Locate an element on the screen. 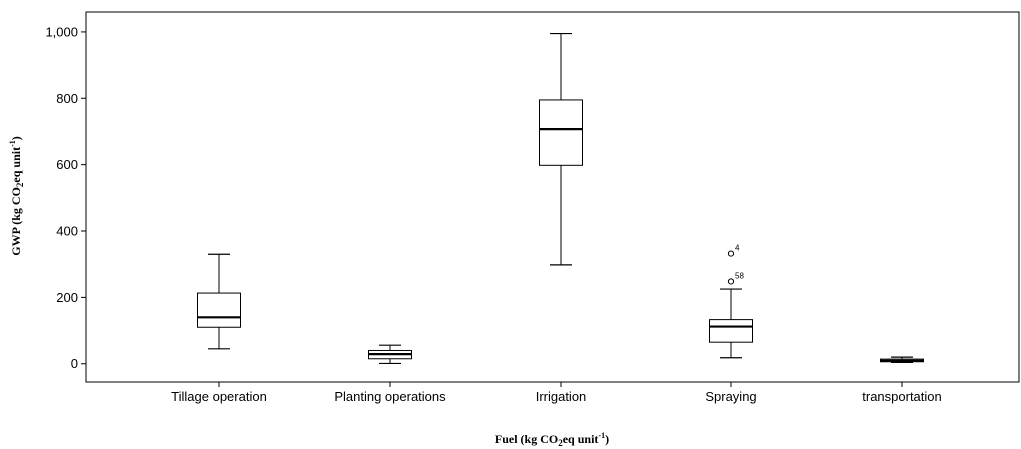 This screenshot has width=1021, height=449. y-axis-title-end: ) is located at coordinates (16, 138).